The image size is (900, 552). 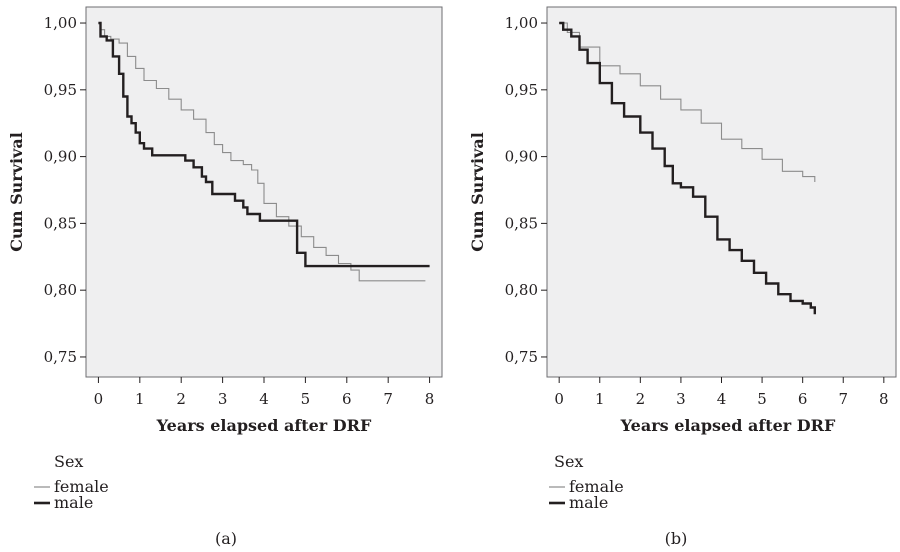 What do you see at coordinates (687, 102) in the screenshot?
I see `series-line-female` at bounding box center [687, 102].